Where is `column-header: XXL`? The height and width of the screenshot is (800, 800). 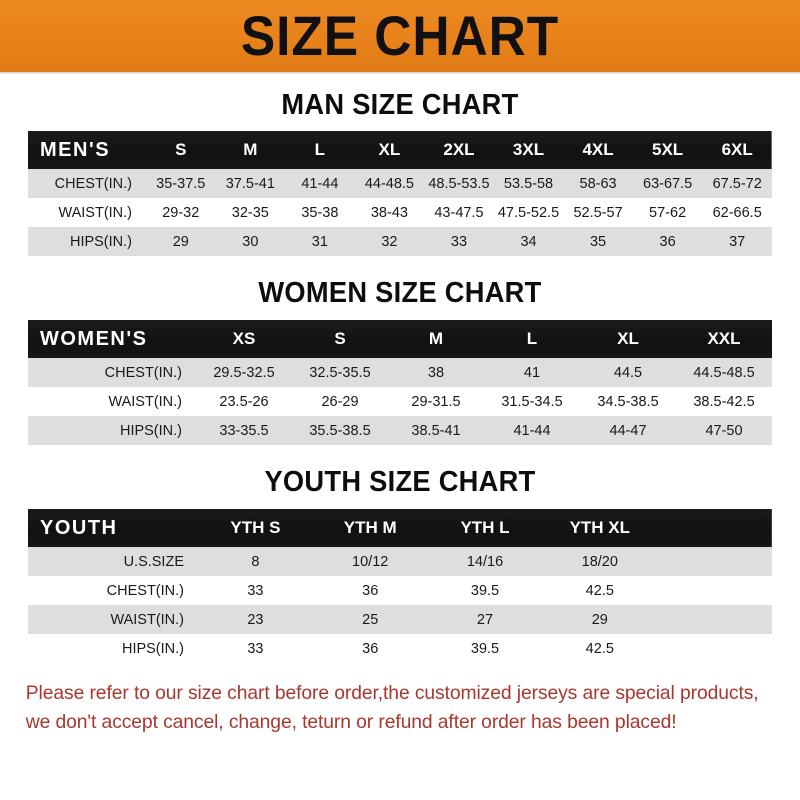 column-header: XXL is located at coordinates (724, 338).